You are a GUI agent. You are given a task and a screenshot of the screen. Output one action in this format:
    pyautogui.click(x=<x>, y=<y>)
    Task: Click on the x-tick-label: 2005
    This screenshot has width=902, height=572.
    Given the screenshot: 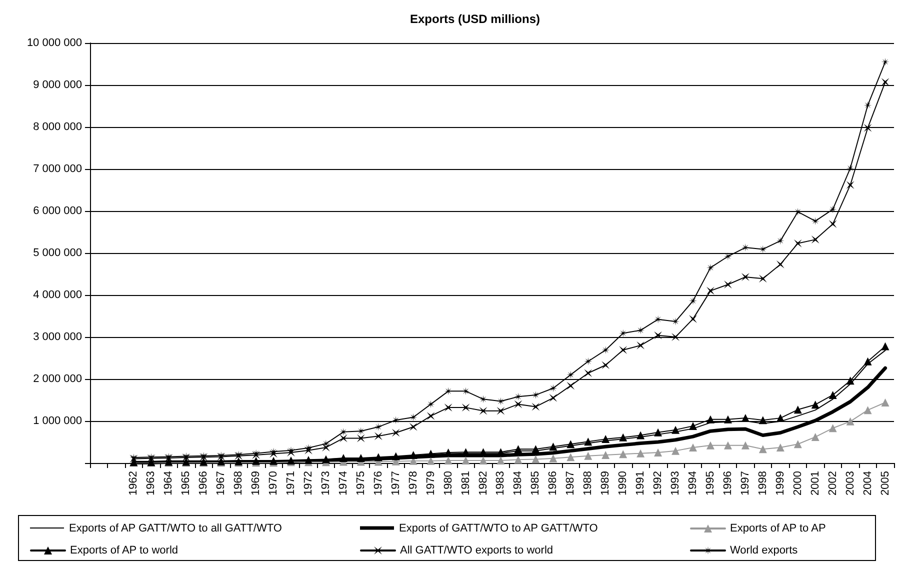 What is the action you would take?
    pyautogui.click(x=885, y=483)
    